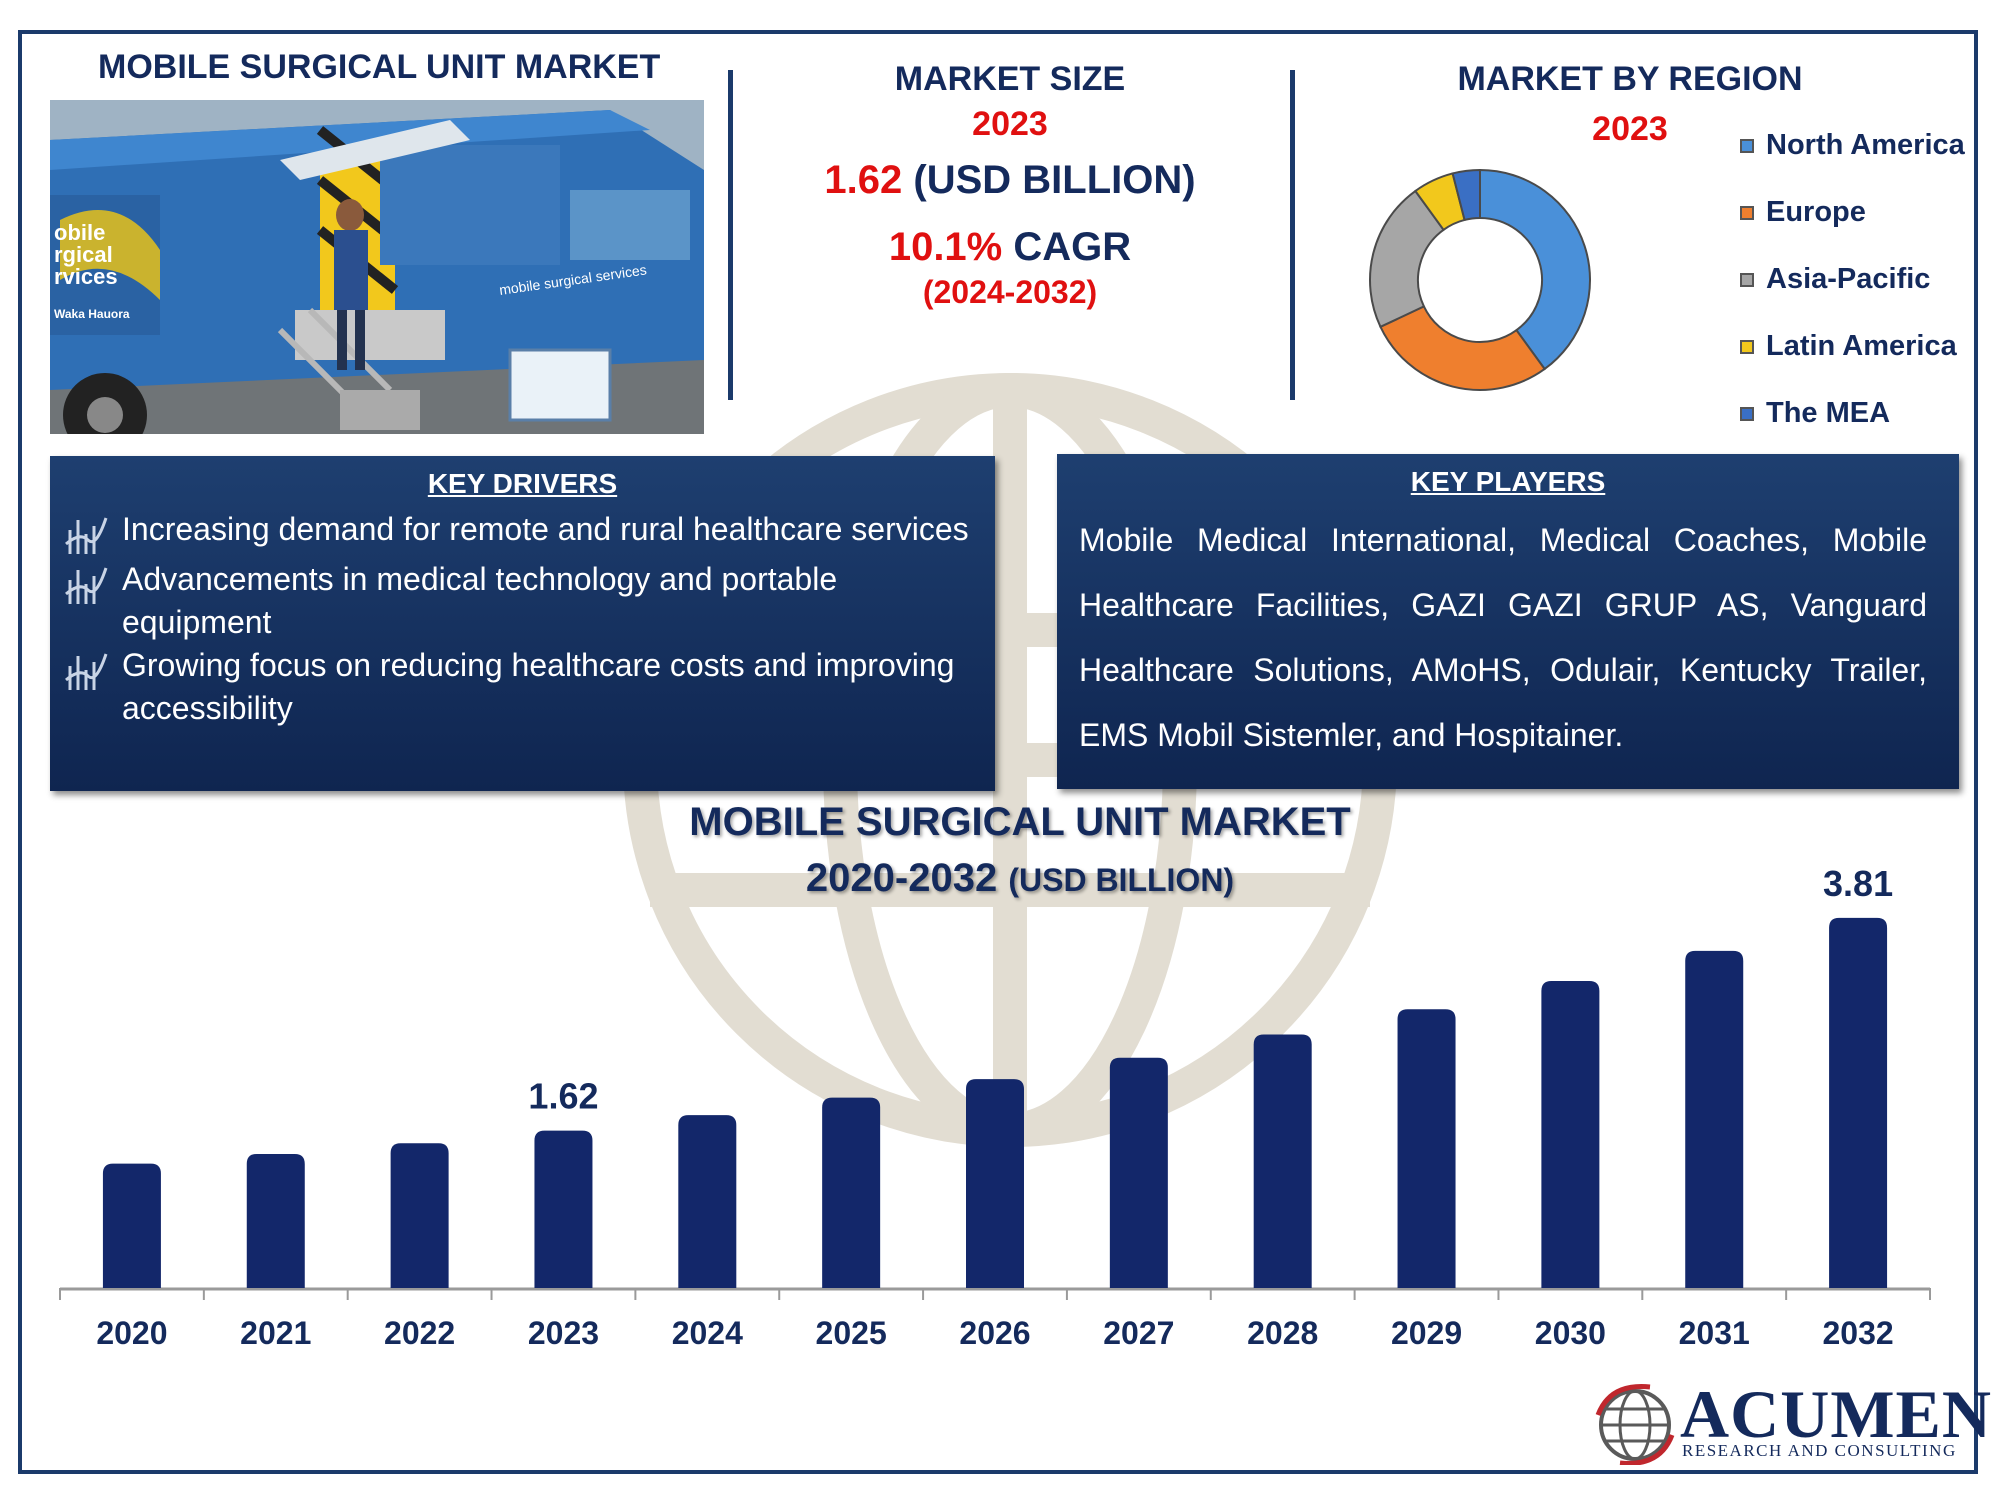 This screenshot has width=2000, height=1500. What do you see at coordinates (131, 1225) in the screenshot?
I see `bar-2020` at bounding box center [131, 1225].